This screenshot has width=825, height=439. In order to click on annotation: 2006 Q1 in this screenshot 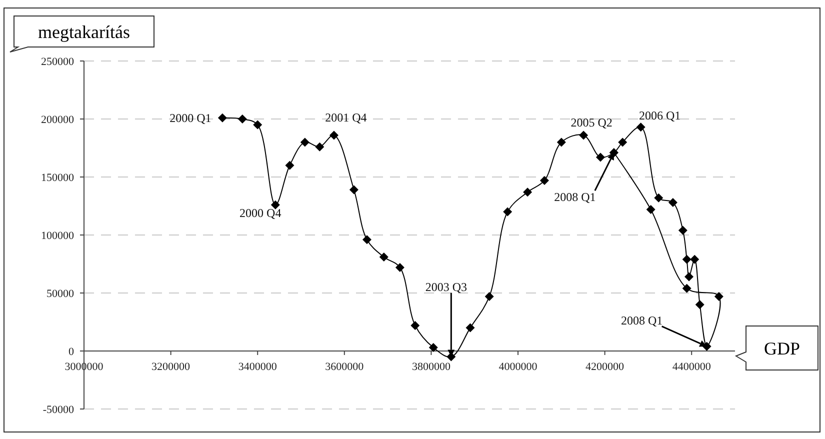, I will do `click(659, 115)`.